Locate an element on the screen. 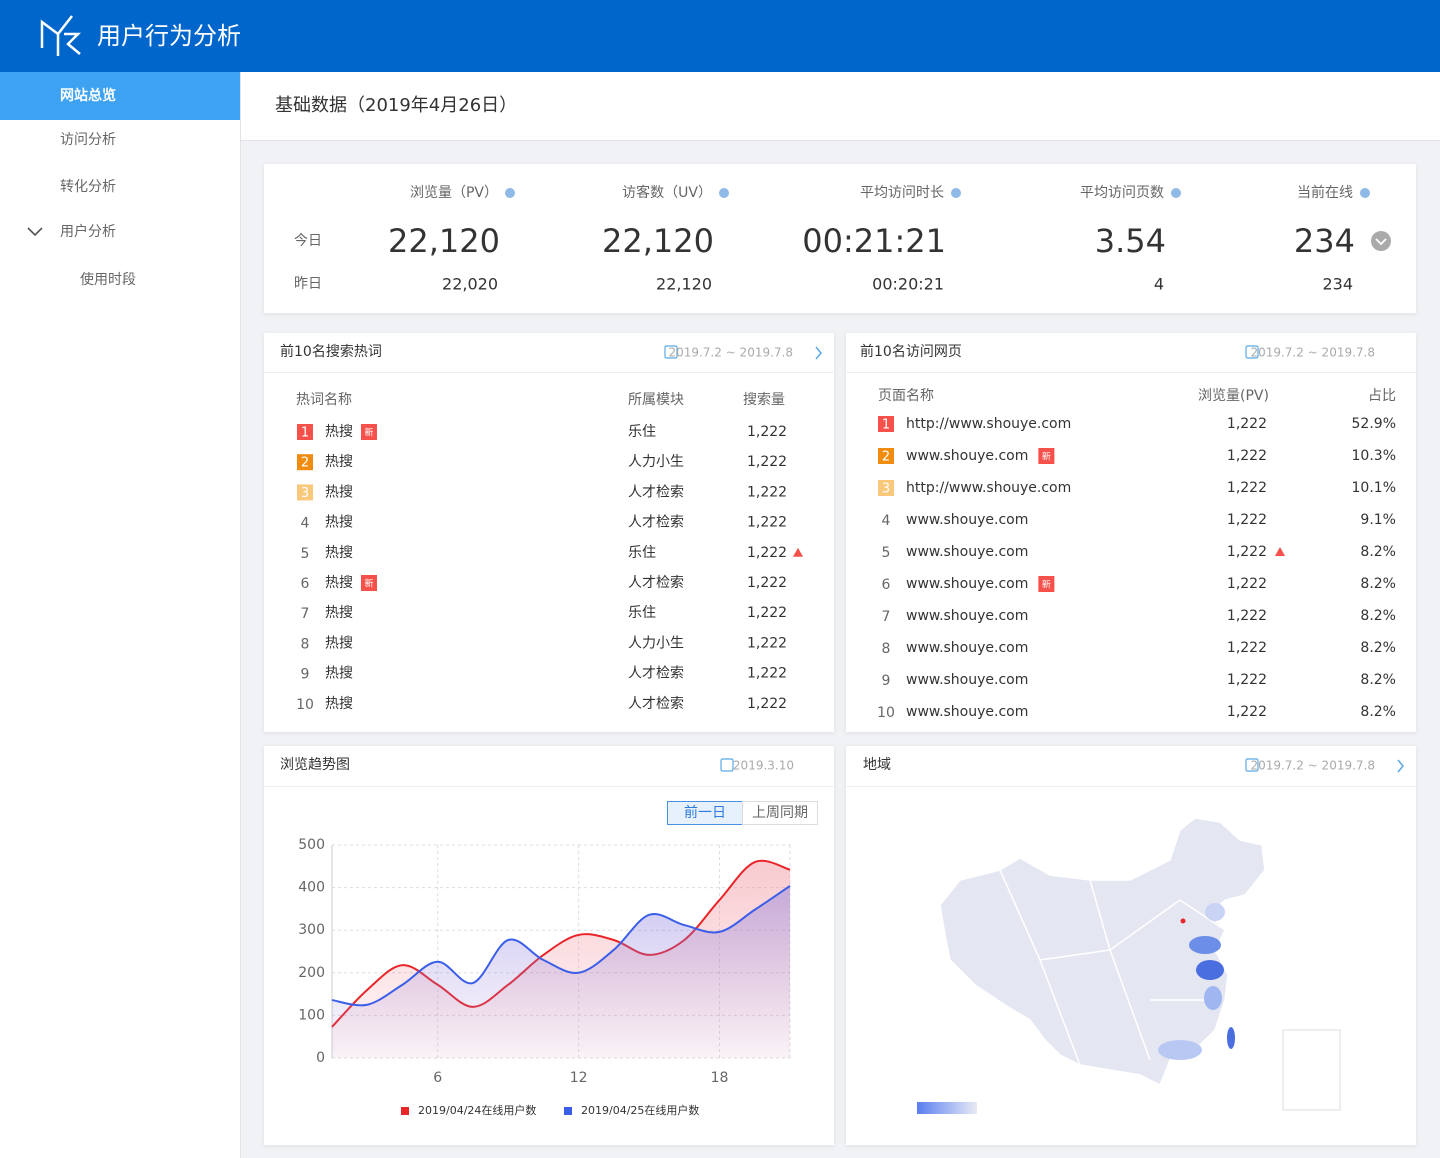 The height and width of the screenshot is (1158, 1440). card-title: 前10名搜索热词 is located at coordinates (331, 351).